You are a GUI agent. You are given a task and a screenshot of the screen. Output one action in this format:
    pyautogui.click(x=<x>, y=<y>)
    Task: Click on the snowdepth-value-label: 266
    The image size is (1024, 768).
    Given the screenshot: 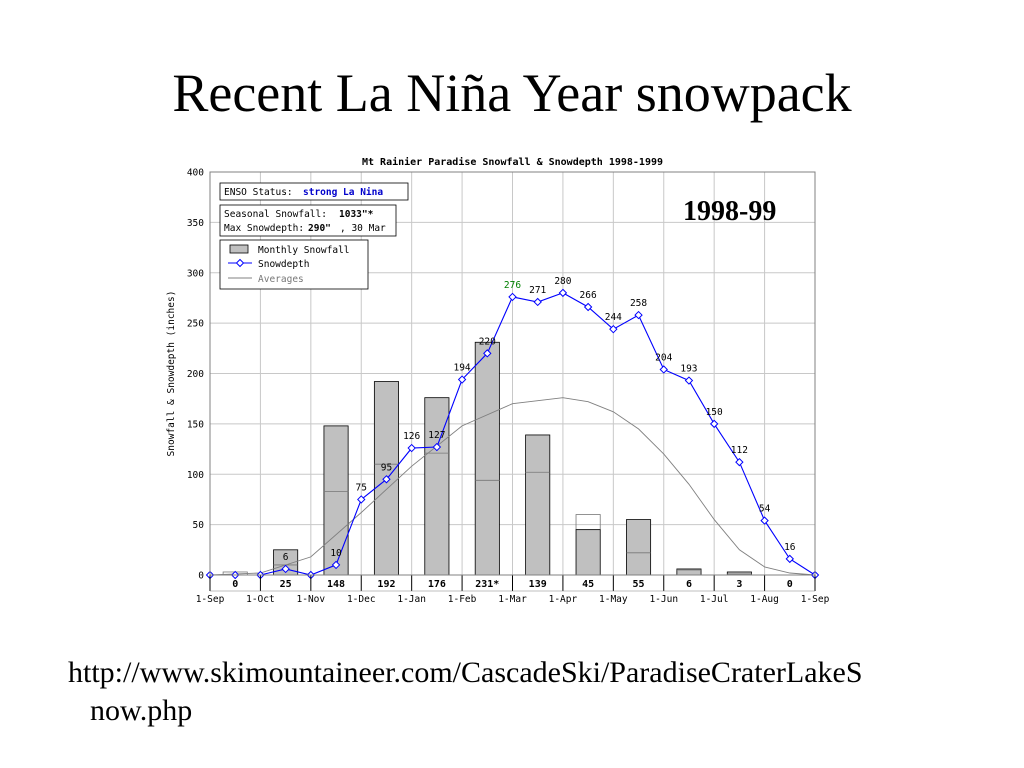 What is the action you would take?
    pyautogui.click(x=588, y=295)
    